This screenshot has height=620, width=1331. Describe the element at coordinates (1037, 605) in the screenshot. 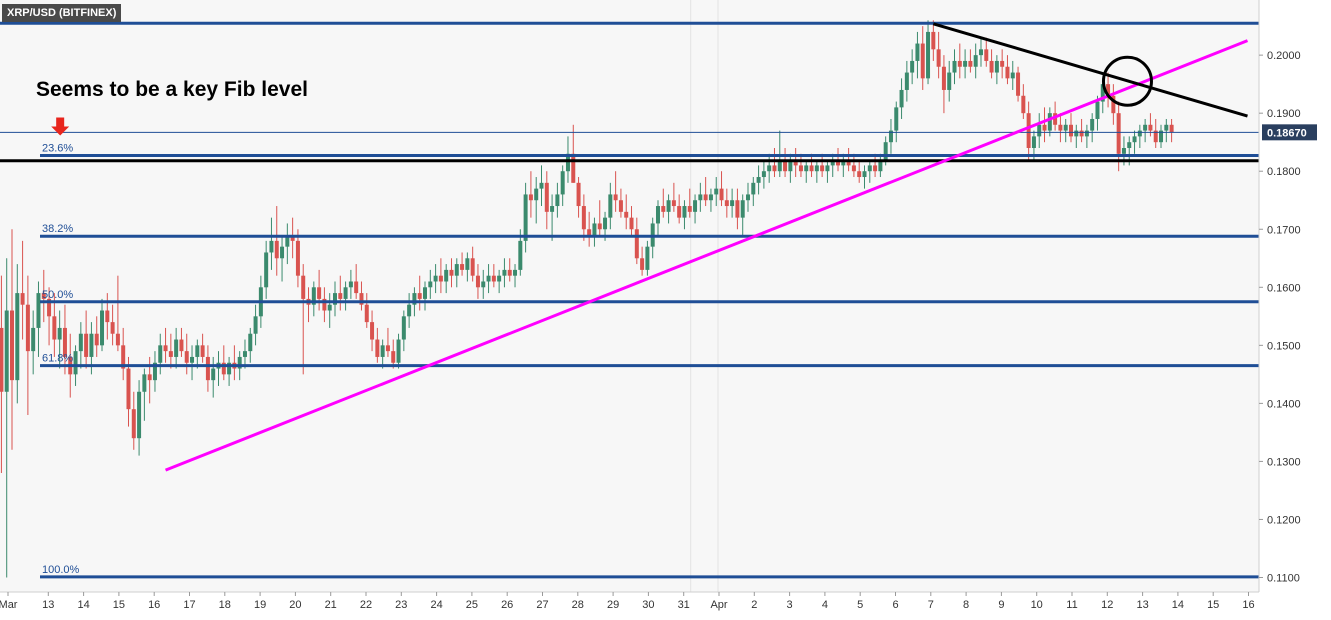

I see `x-tick-label: 10` at that location.